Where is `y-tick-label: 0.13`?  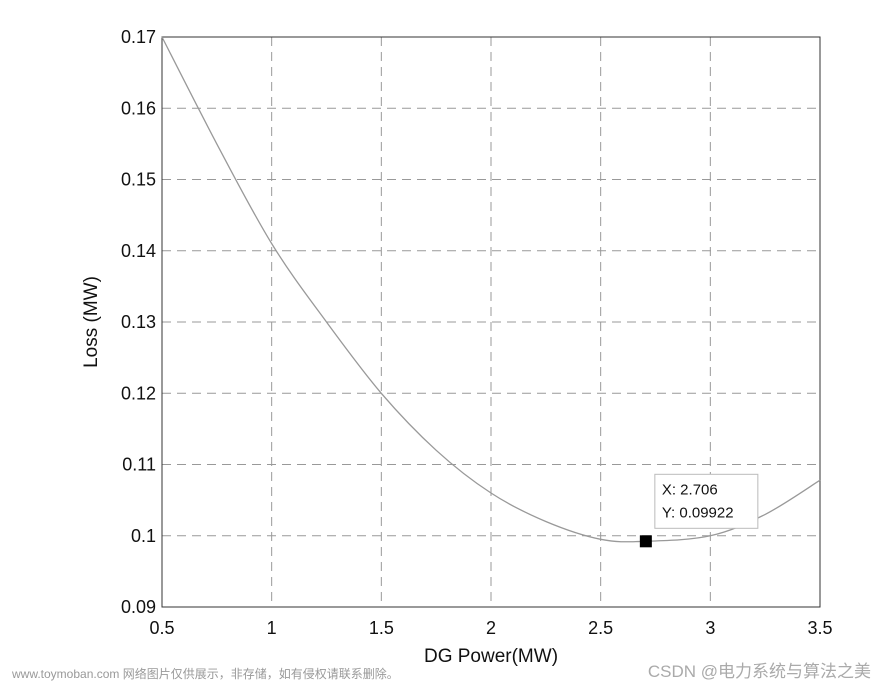 y-tick-label: 0.13 is located at coordinates (138, 322).